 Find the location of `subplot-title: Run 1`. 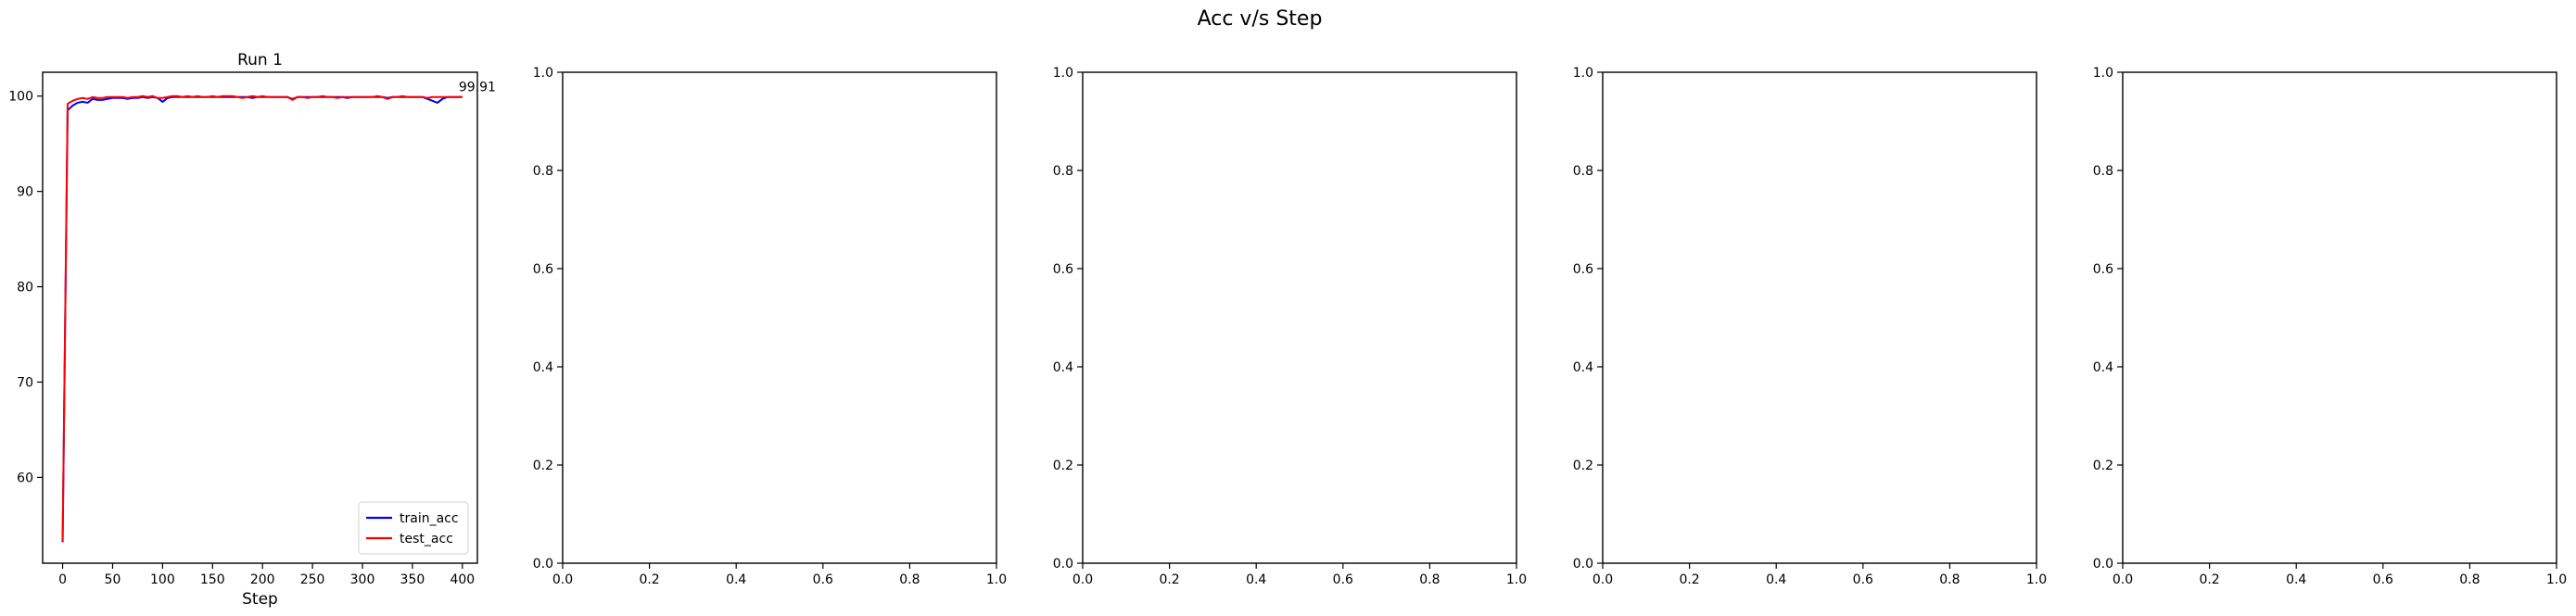

subplot-title: Run 1 is located at coordinates (260, 60).